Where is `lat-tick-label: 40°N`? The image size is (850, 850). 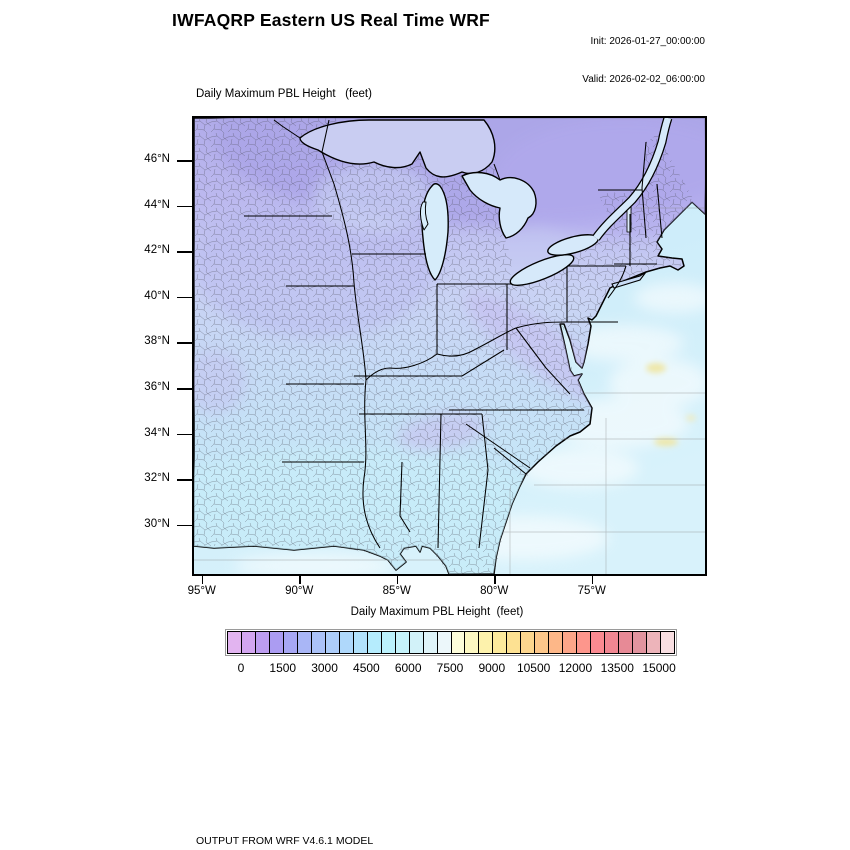
lat-tick-label: 40°N is located at coordinates (157, 295).